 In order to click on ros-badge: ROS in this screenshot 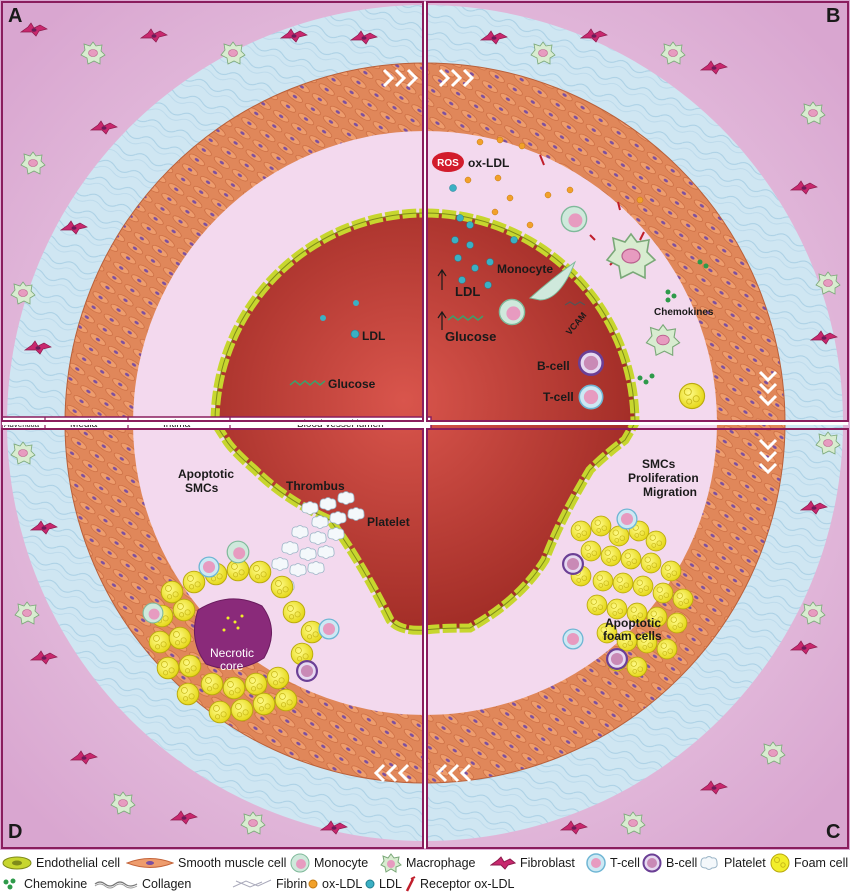, I will do `click(448, 162)`.